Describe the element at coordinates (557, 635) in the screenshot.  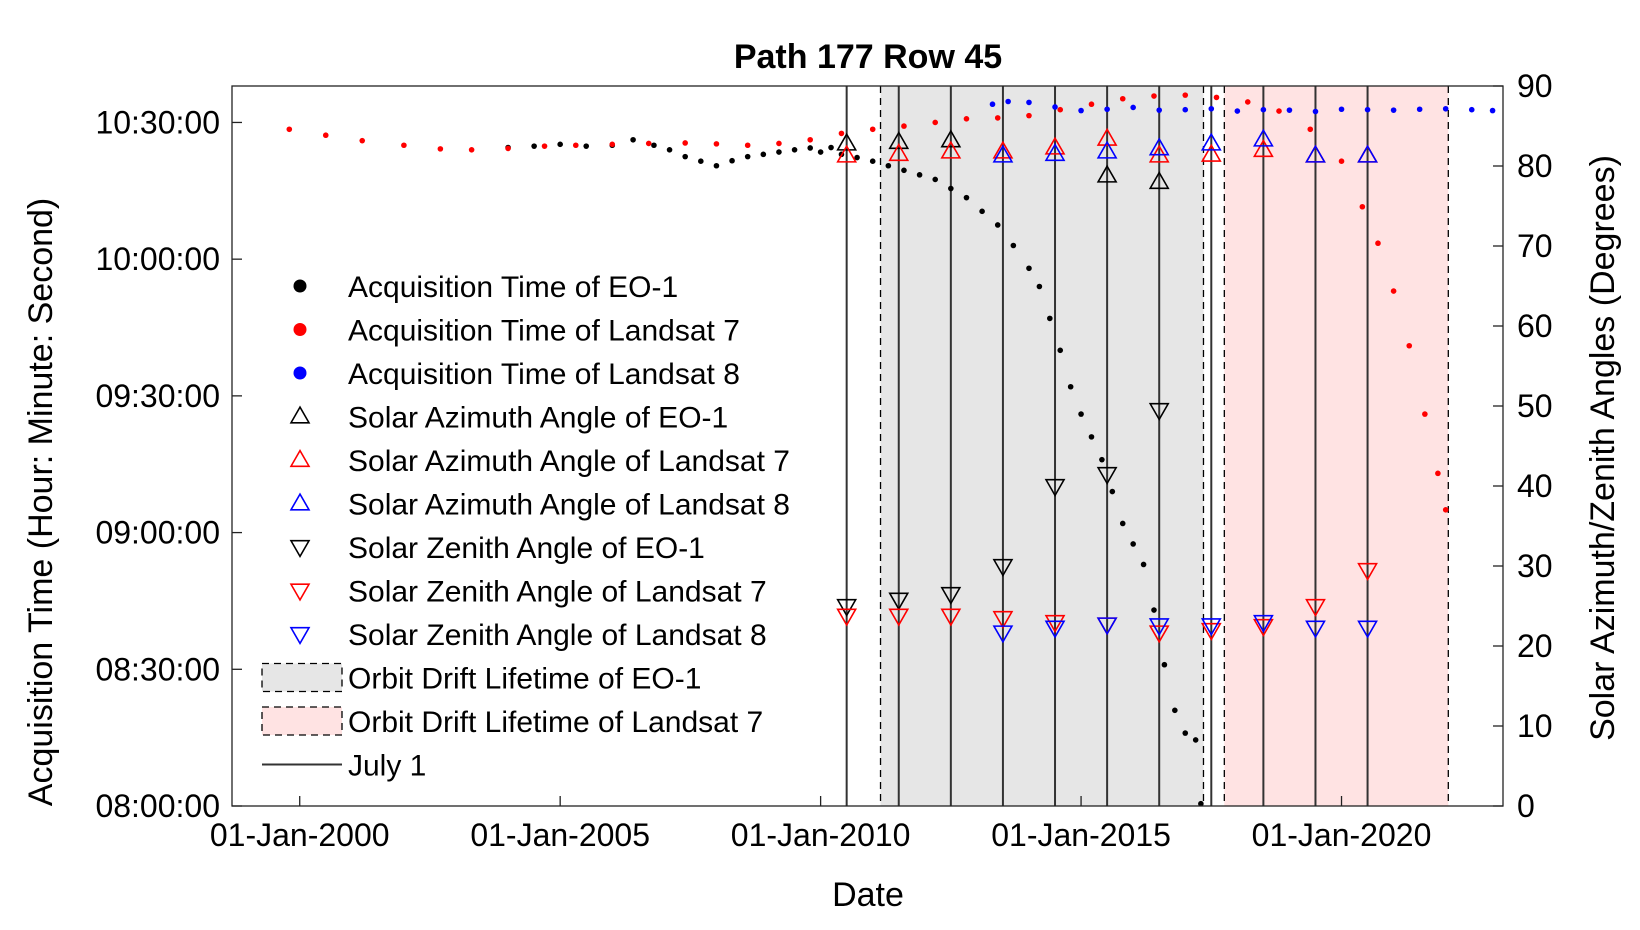
I see `legend-label: Solar Zenith Angle of Landsat 8` at that location.